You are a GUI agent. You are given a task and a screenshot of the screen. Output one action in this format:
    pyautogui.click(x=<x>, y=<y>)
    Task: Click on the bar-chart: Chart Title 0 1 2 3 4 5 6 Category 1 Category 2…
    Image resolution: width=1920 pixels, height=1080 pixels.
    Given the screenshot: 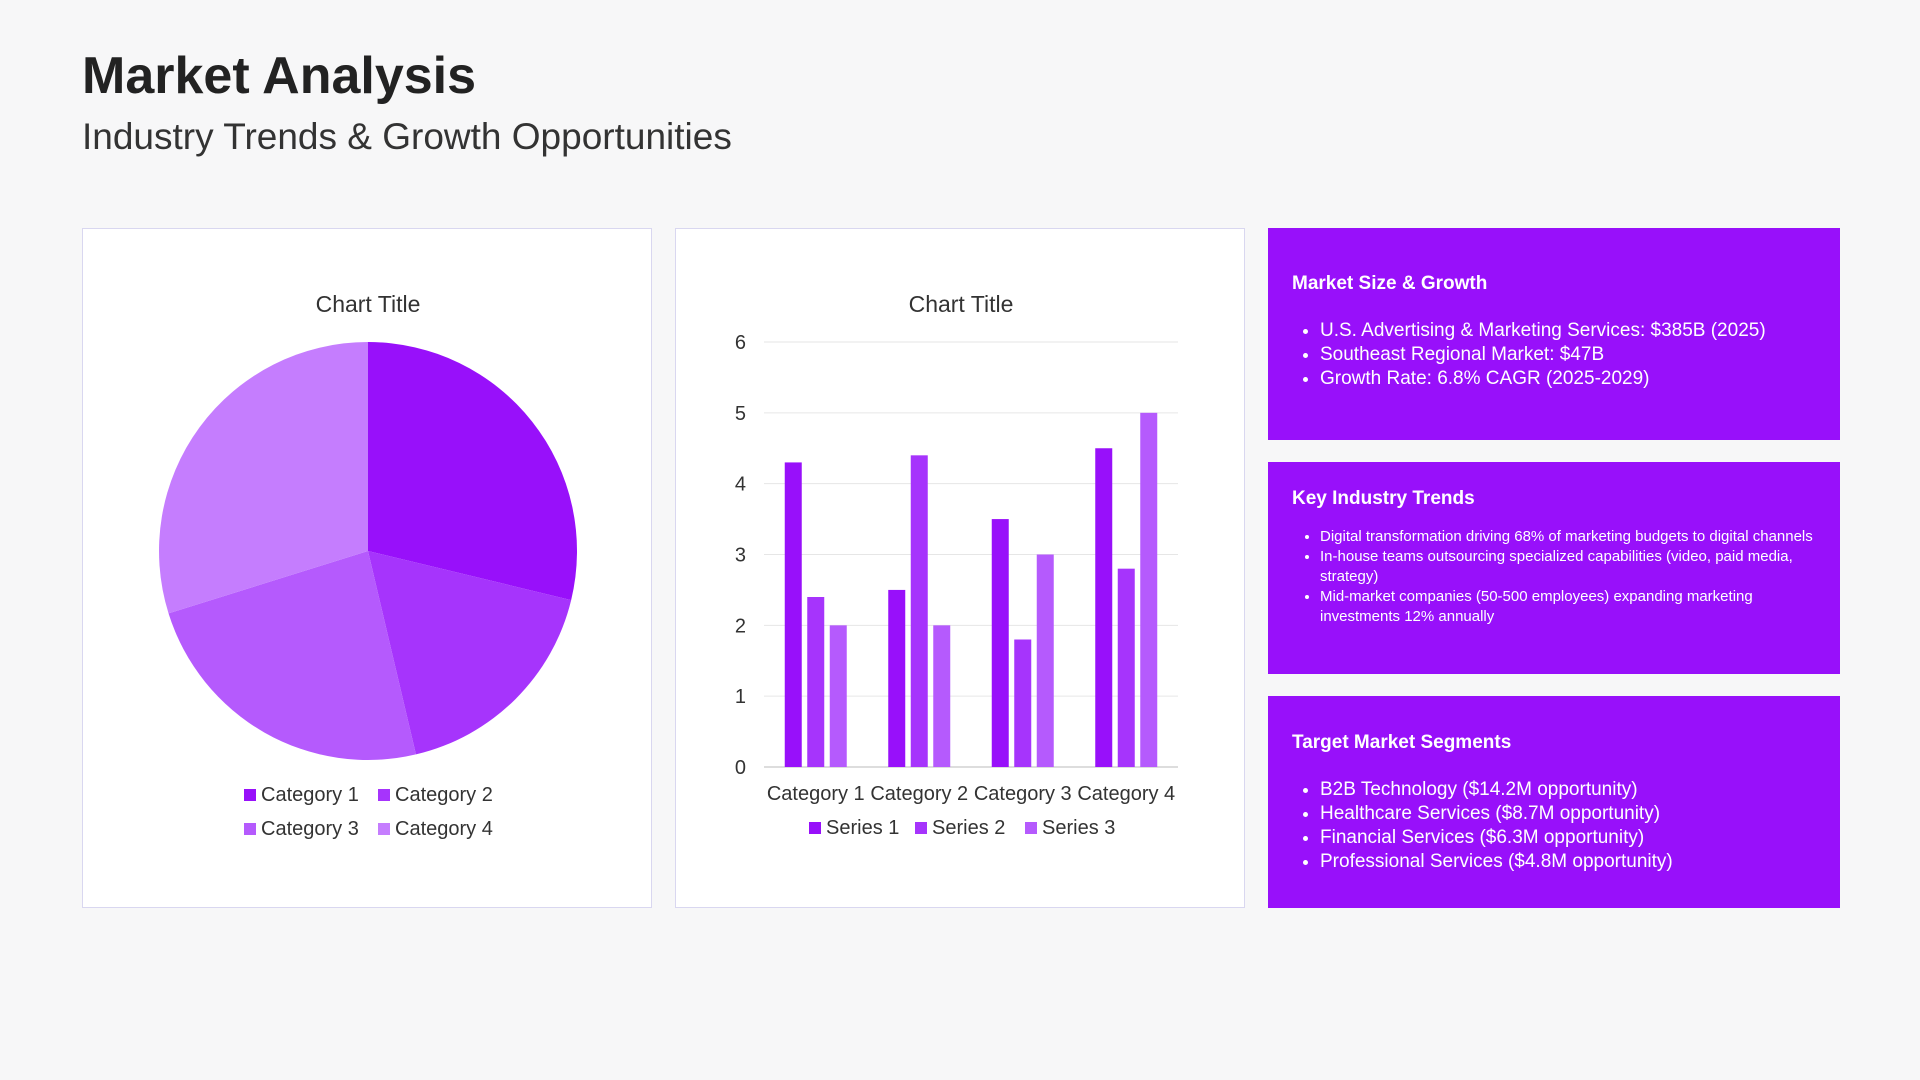 What is the action you would take?
    pyautogui.click(x=956, y=565)
    